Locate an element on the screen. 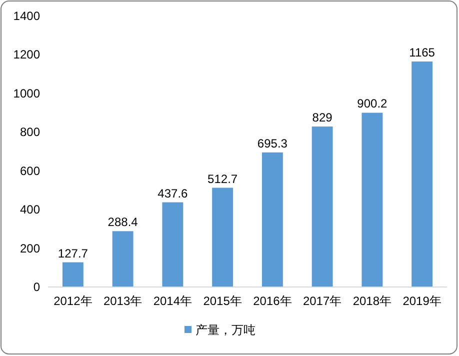  x-tick-label: 2015年 is located at coordinates (222, 301).